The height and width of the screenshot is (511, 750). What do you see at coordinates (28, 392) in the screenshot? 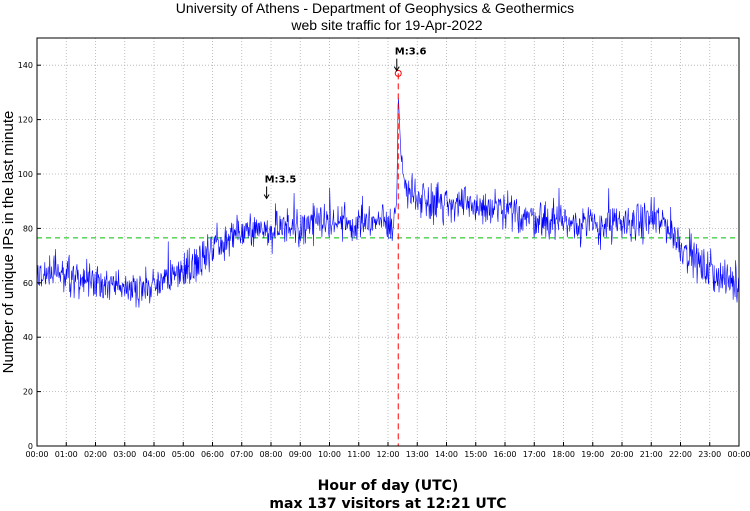
I see `y-tick-label: 20` at bounding box center [28, 392].